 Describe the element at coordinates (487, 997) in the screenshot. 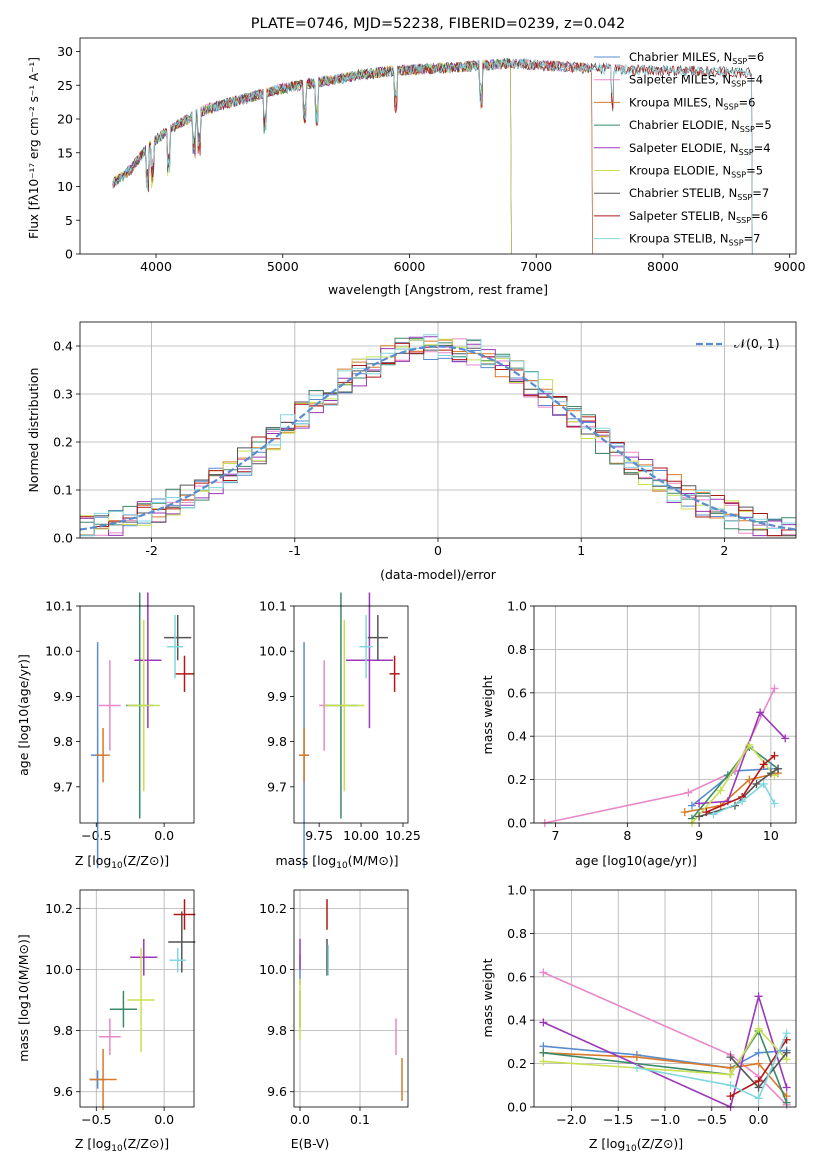

I see `weight-vs-z-ylabel: mass weight` at that location.